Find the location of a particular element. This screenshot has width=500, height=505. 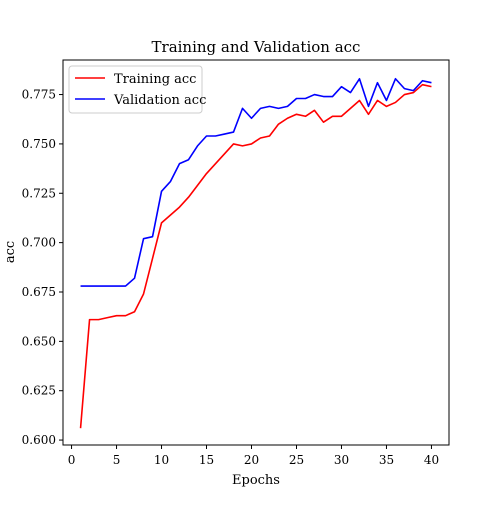

x-tick-label: 40 is located at coordinates (431, 460).